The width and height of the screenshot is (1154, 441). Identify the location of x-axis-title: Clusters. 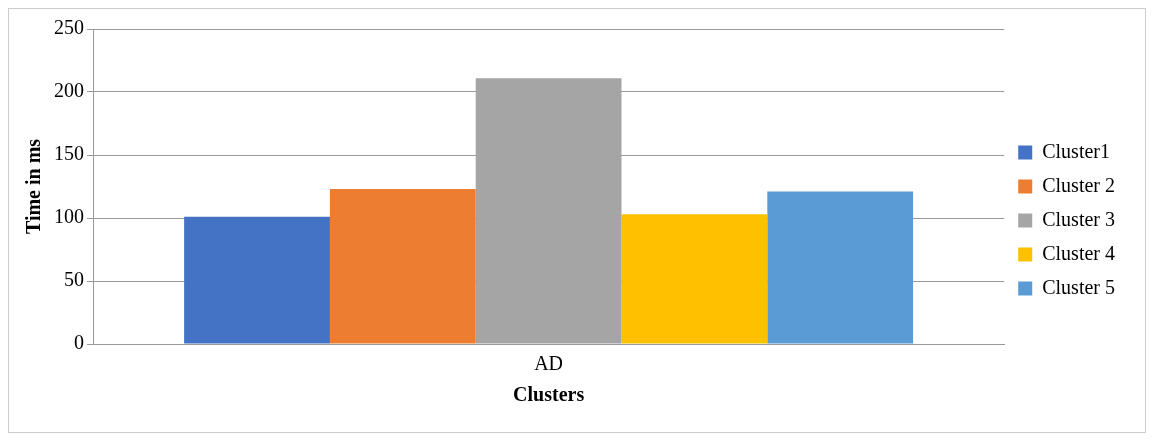
(549, 394).